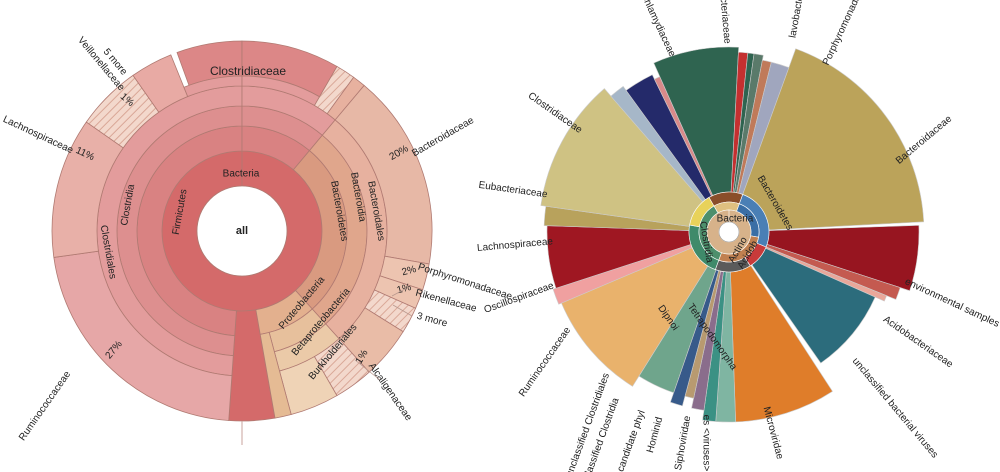 The height and width of the screenshot is (472, 1000). I want to click on leaf-label-porphyromonadaceae: Porphyromonada, so click(842, 33).